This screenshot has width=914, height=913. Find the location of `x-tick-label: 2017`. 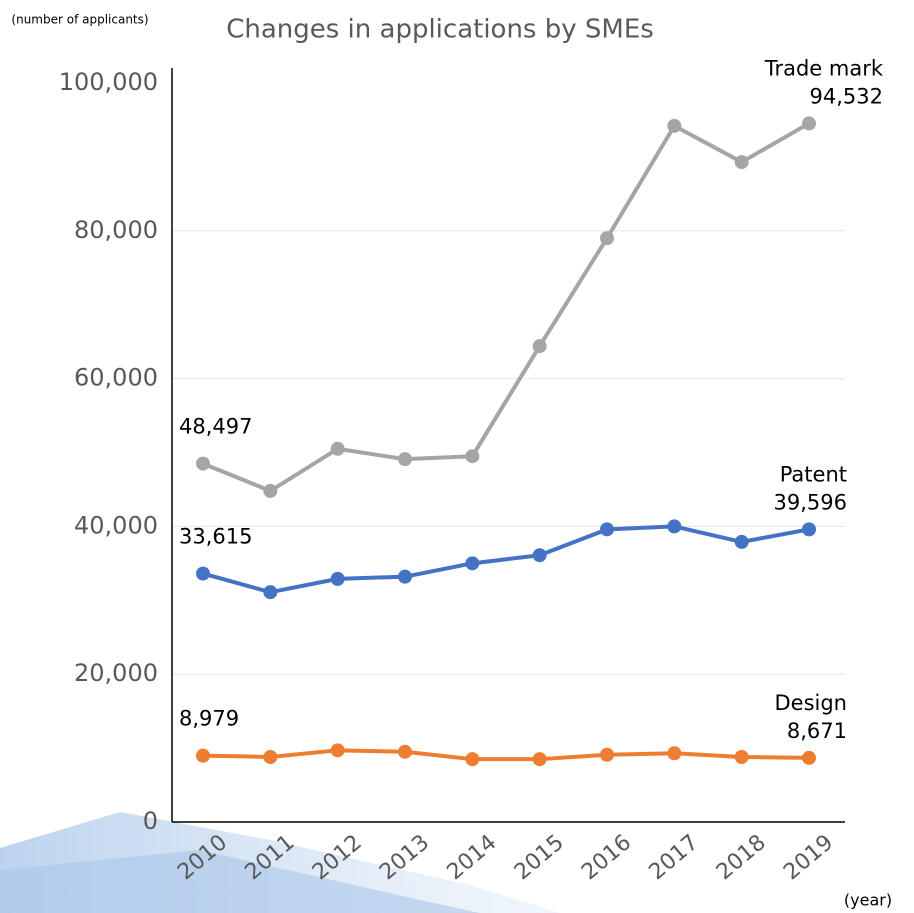

x-tick-label: 2017 is located at coordinates (674, 857).